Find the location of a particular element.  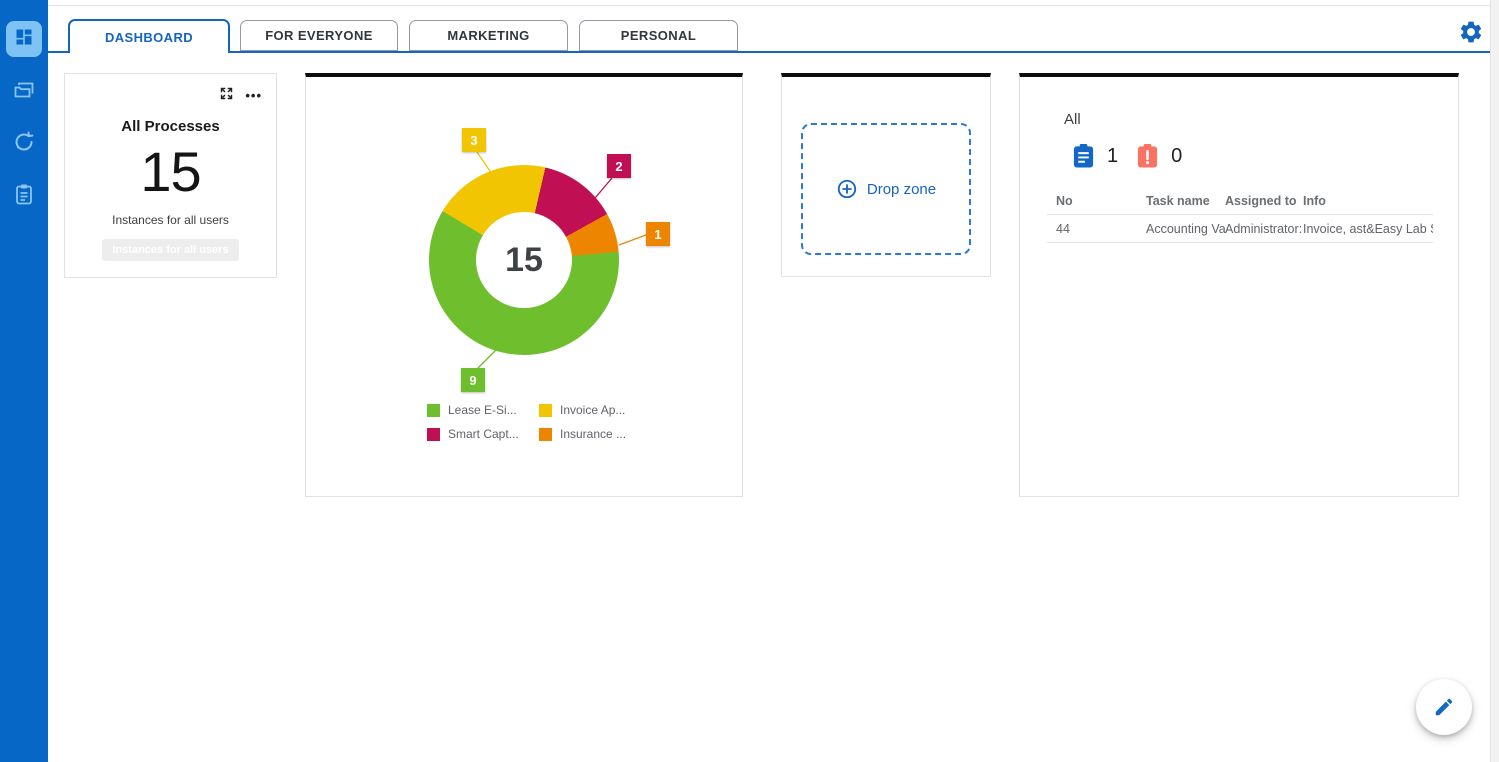

tab-for-everyone: FOR EVERYONE is located at coordinates (319, 35).